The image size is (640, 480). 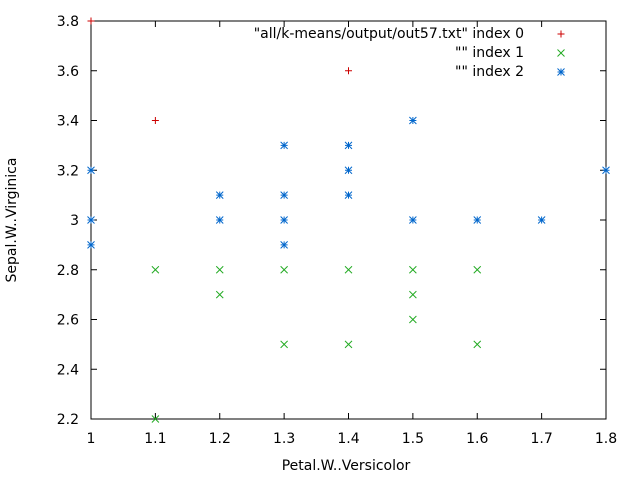 What do you see at coordinates (68, 122) in the screenshot?
I see `y-tick-label: 3.4` at bounding box center [68, 122].